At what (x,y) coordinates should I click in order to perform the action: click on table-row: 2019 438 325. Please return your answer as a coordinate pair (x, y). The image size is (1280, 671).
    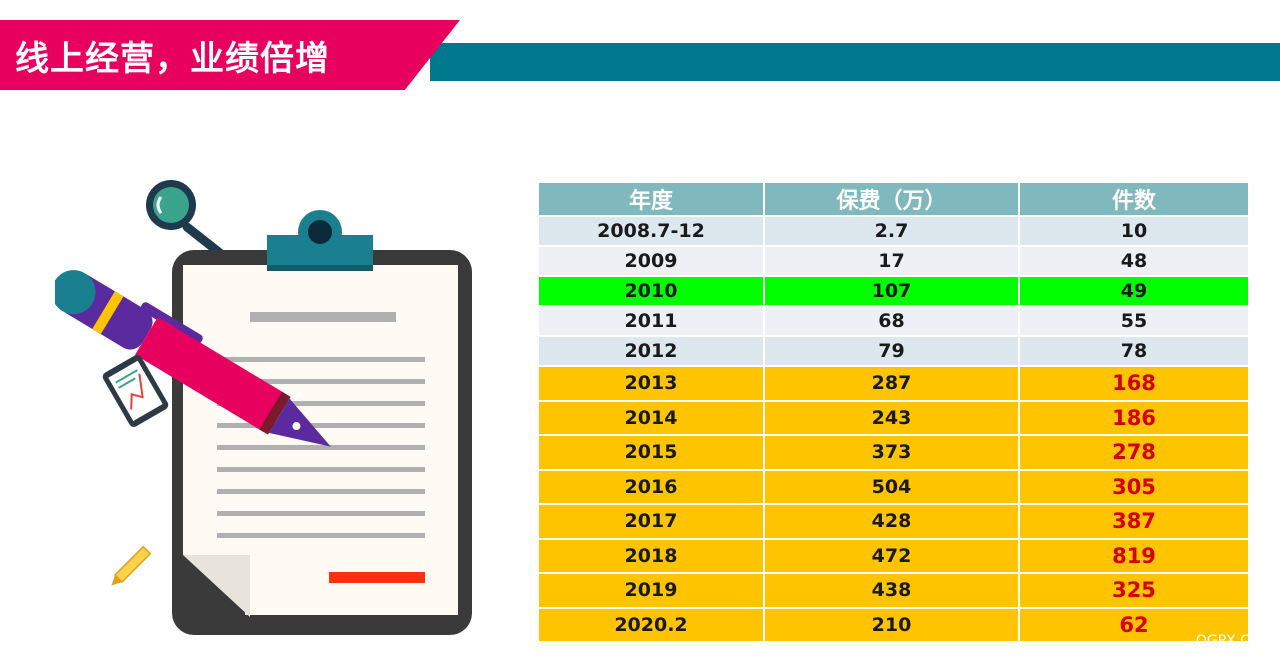
    Looking at the image, I should click on (893, 590).